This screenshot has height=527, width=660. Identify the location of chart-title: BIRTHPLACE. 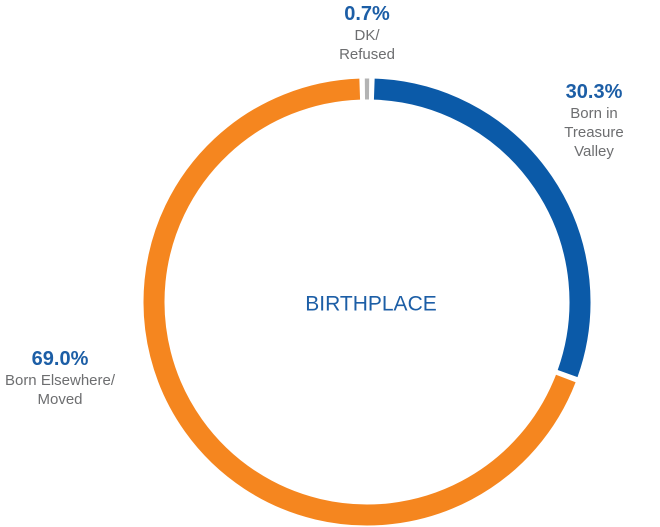
(371, 304).